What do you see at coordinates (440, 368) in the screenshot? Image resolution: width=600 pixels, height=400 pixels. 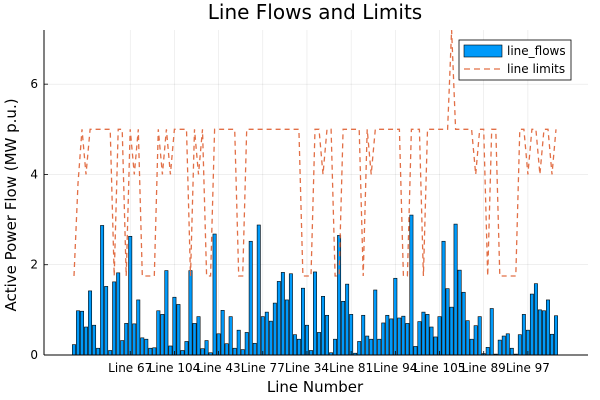 I see `x-tick-label: Line 105` at bounding box center [440, 368].